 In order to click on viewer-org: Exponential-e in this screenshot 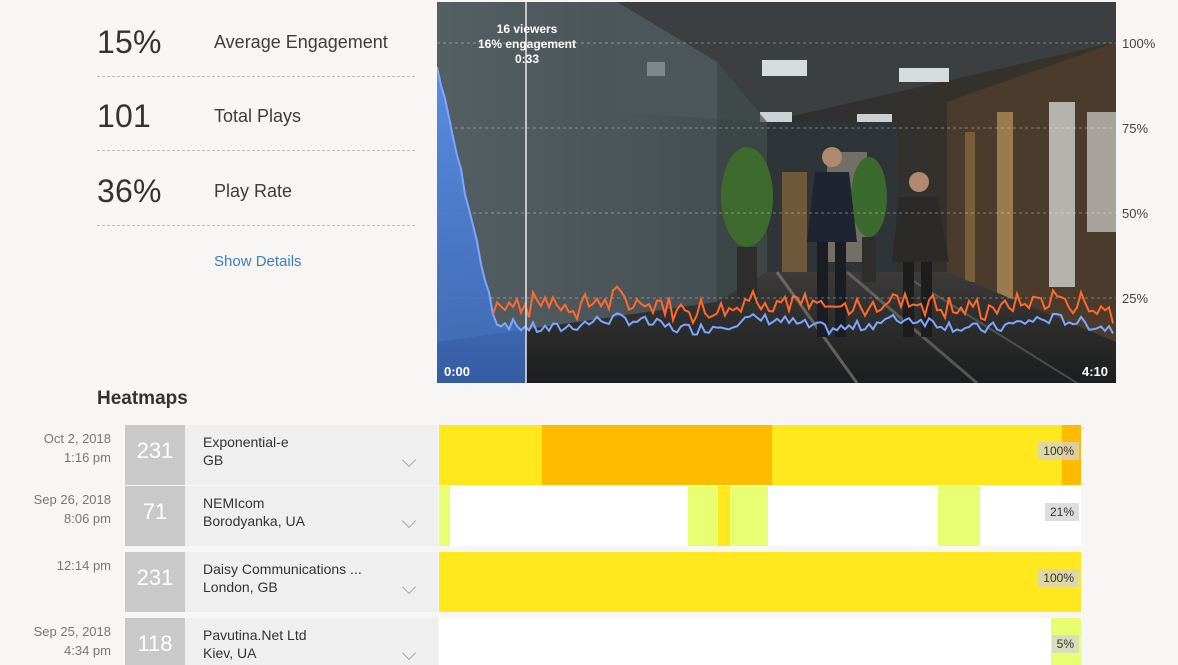, I will do `click(246, 442)`.